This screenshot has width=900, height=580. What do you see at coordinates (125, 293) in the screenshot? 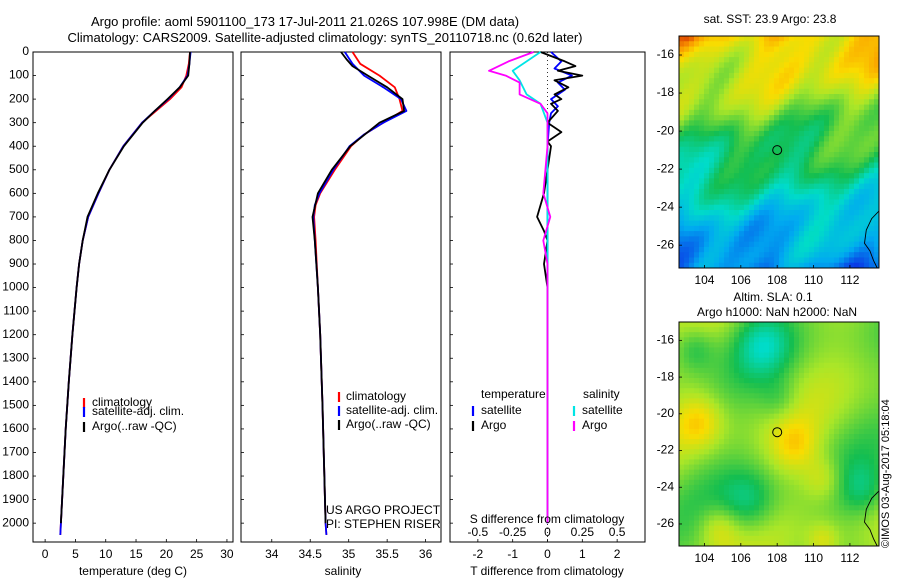
I see `series-line-climatology` at bounding box center [125, 293].